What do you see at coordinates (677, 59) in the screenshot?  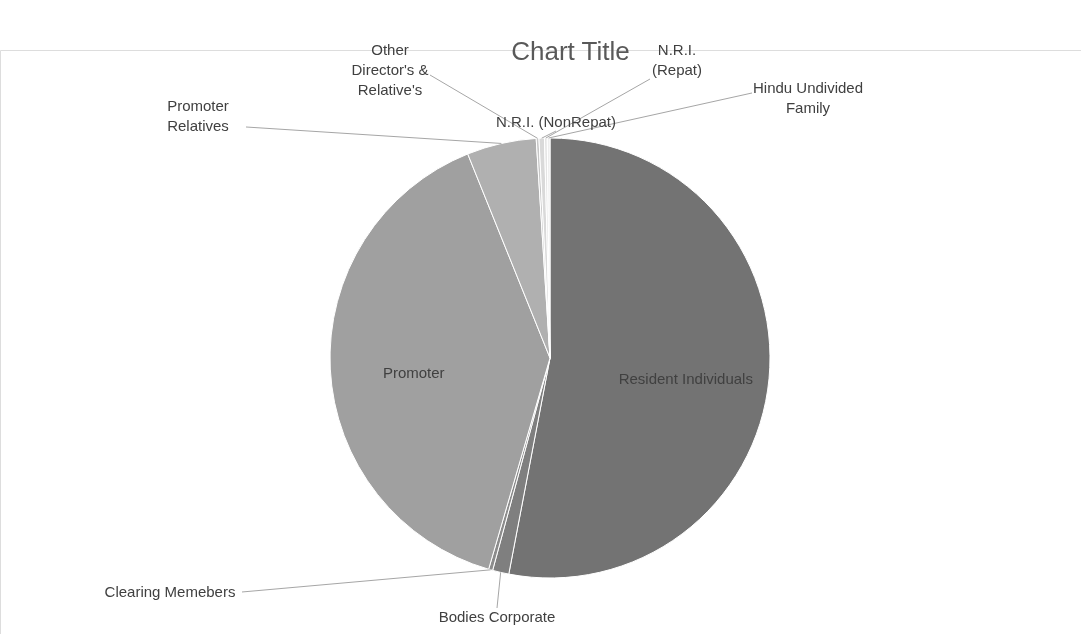 I see `slice-label: N.R.I. (Repat)` at bounding box center [677, 59].